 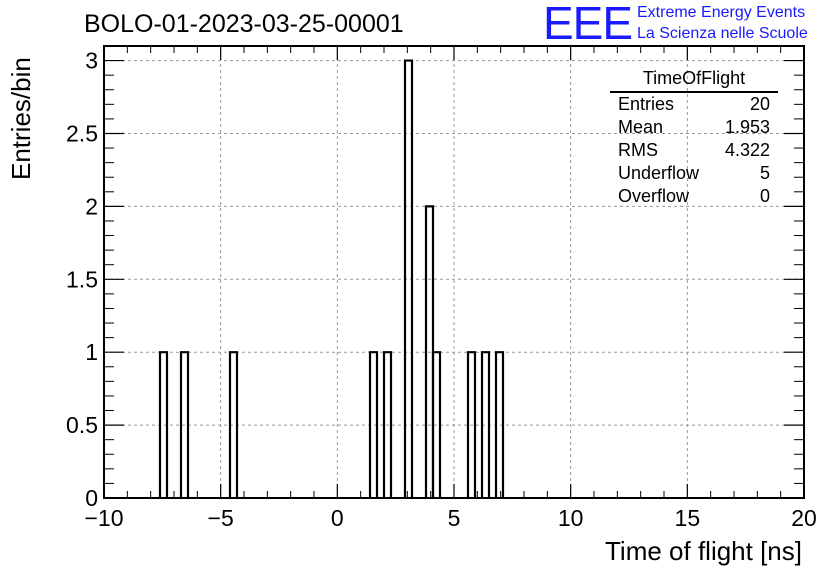 What do you see at coordinates (703, 551) in the screenshot?
I see `x-axis-label: Time of flight [ns]` at bounding box center [703, 551].